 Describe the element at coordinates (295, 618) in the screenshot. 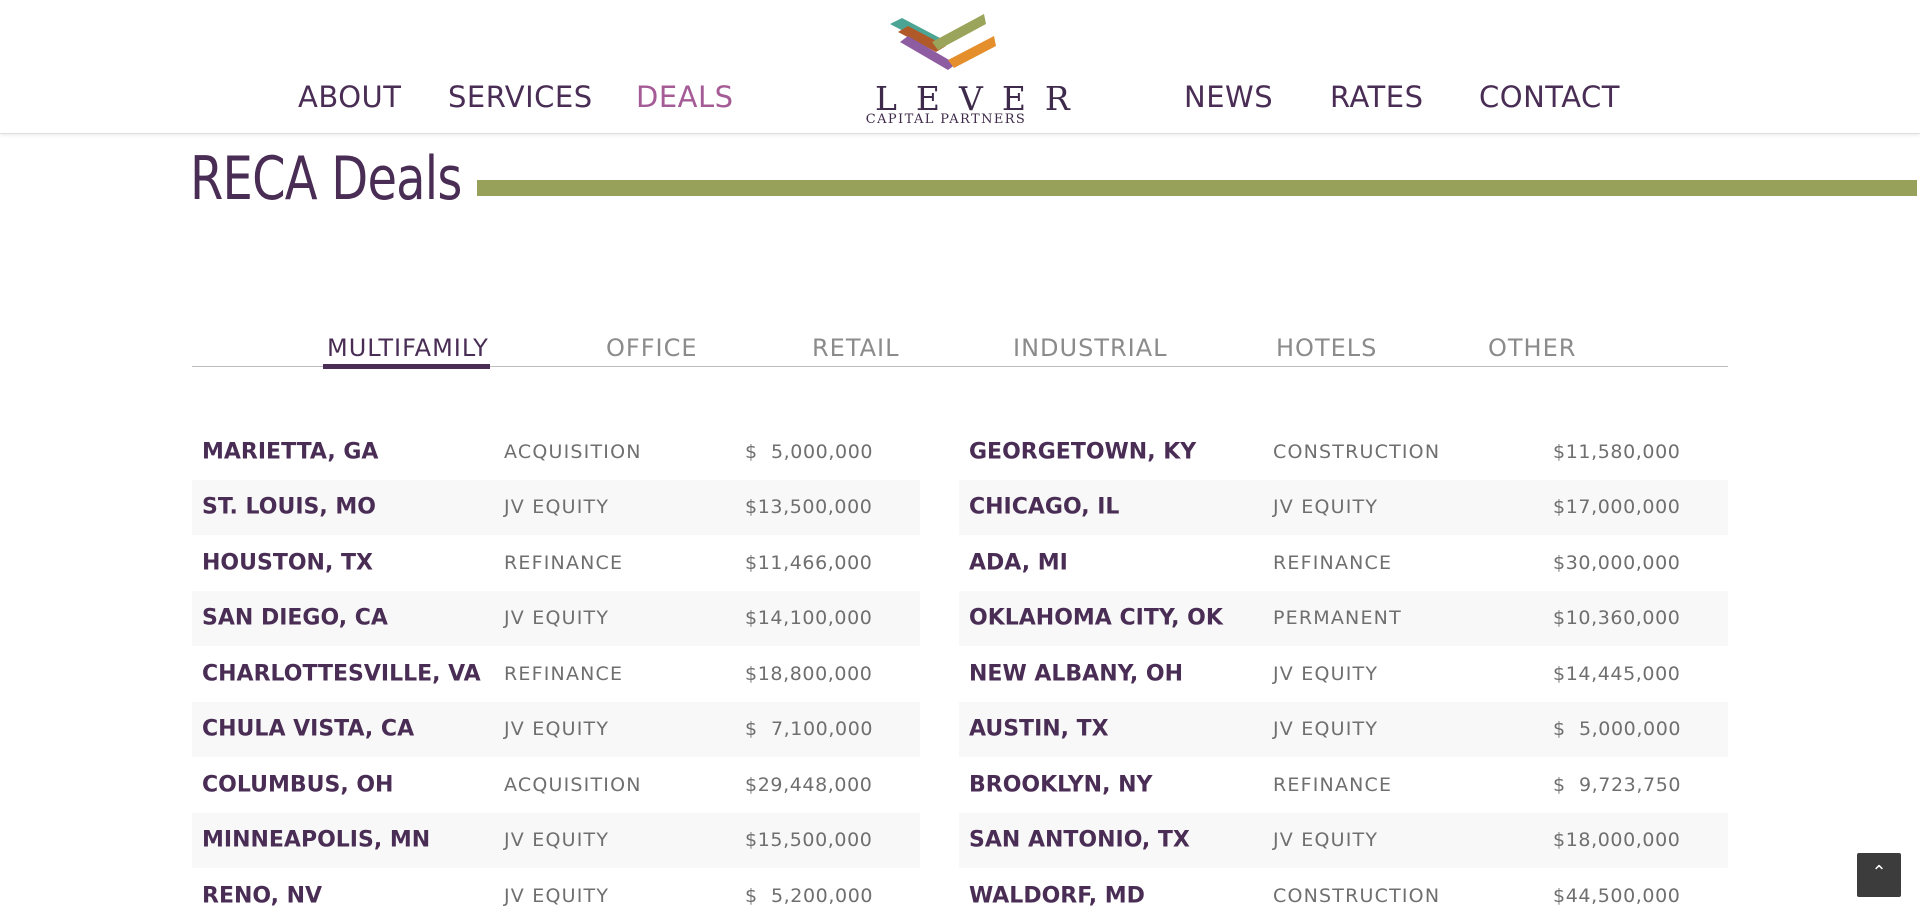

I see `deal-city: SAN DIEGO, CA` at that location.